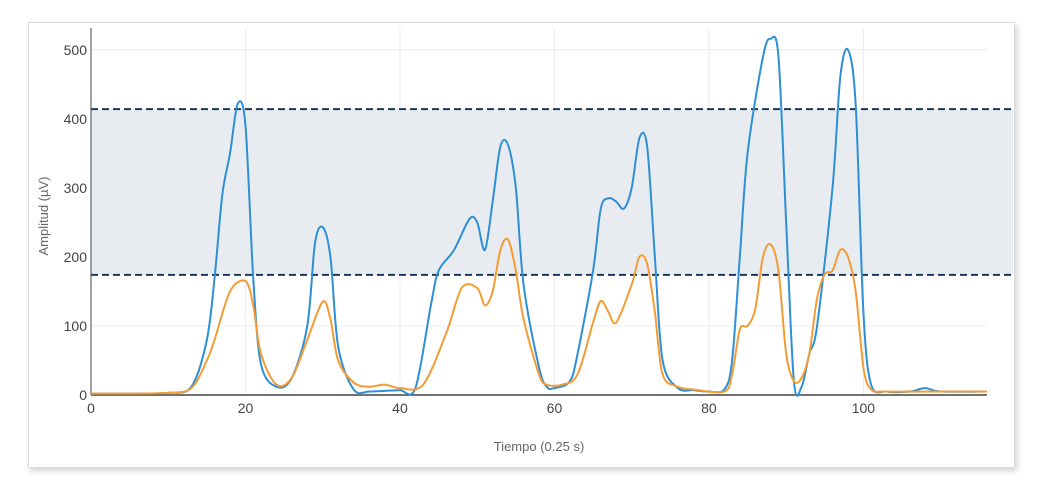  I want to click on x-tick-label-4: 80, so click(709, 408).